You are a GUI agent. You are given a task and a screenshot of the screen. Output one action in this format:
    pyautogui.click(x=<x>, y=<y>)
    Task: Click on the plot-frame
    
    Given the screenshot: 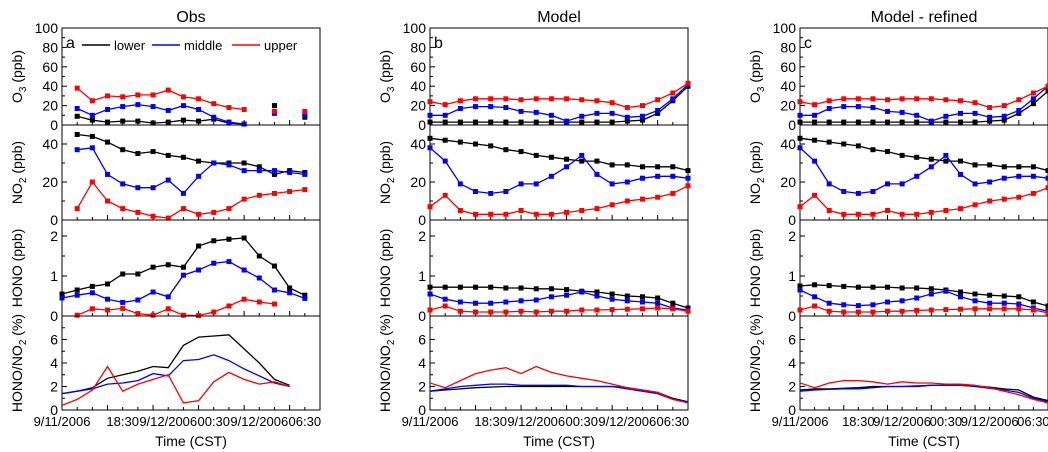 What is the action you would take?
    pyautogui.click(x=559, y=363)
    